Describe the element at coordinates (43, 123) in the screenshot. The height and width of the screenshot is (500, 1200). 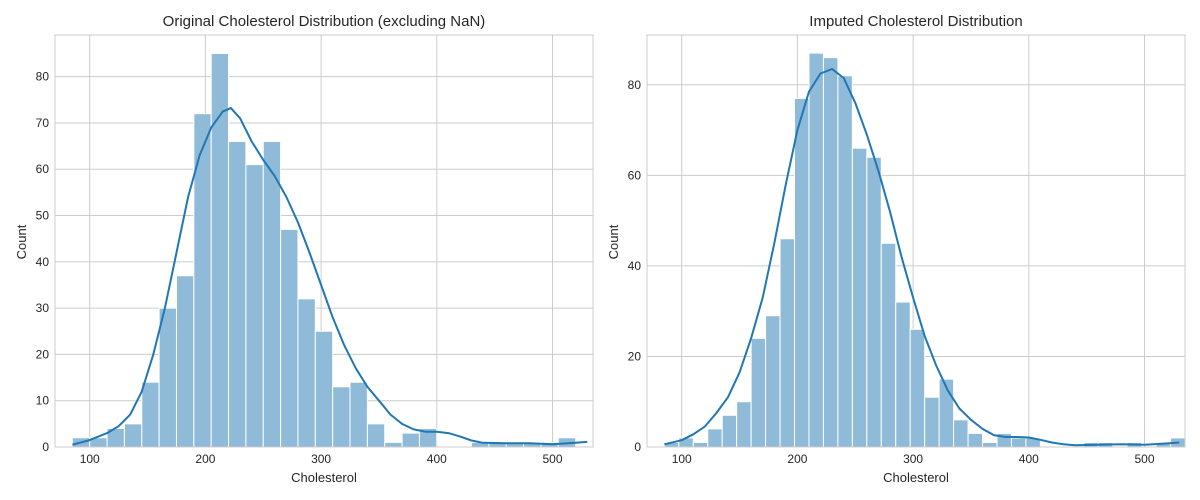
I see `y-tick-label: 70` at that location.